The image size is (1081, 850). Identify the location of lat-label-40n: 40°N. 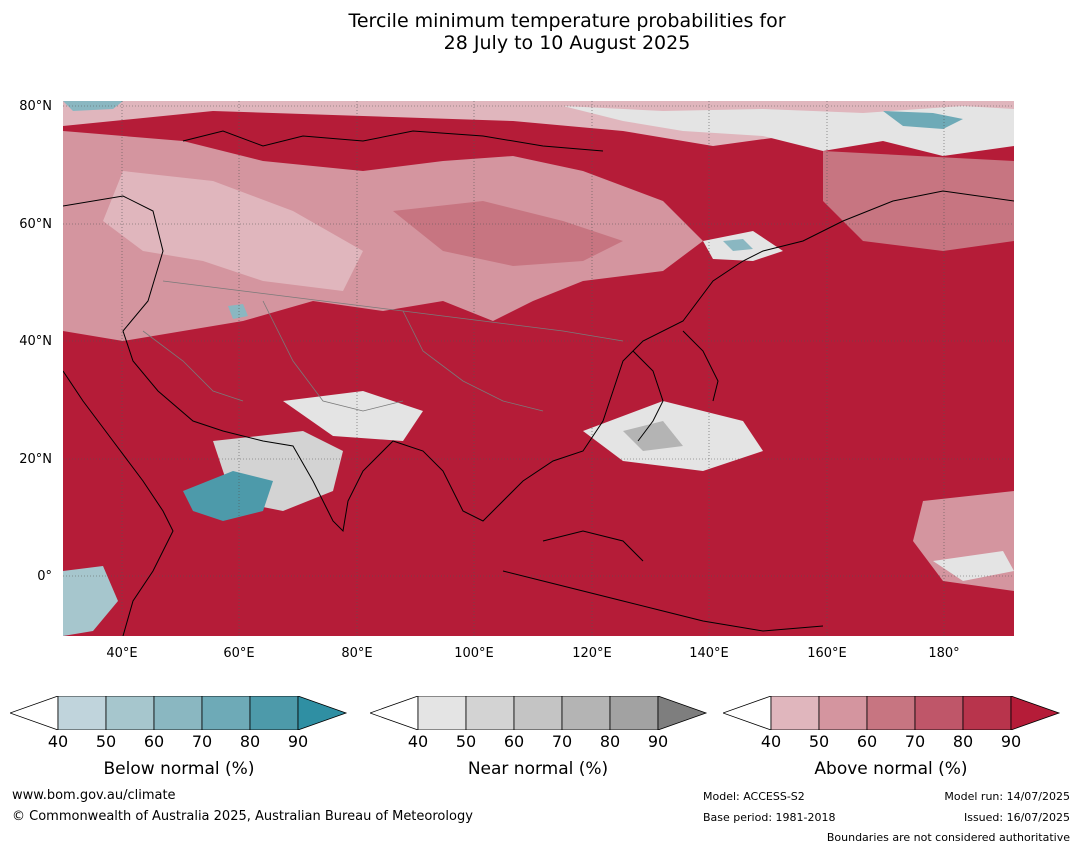
(35, 341).